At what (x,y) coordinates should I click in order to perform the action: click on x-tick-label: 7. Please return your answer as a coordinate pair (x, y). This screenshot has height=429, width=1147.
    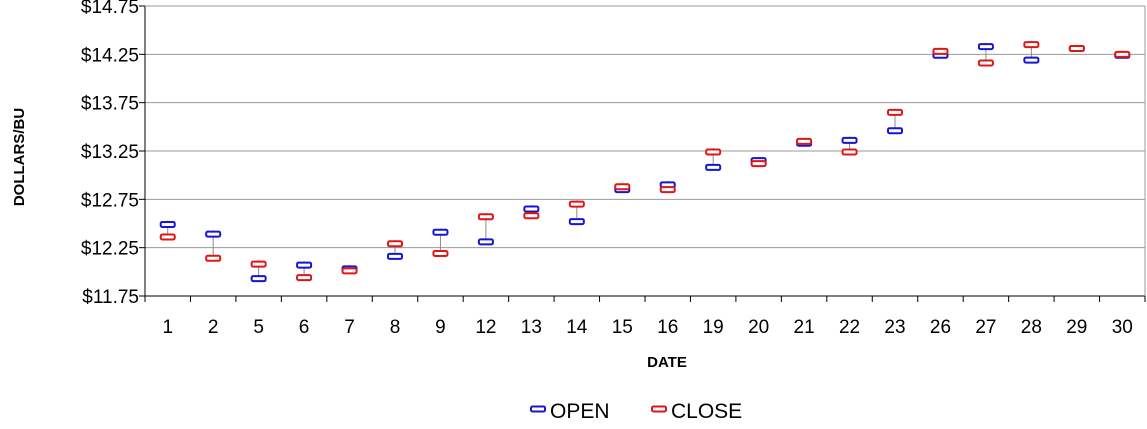
    Looking at the image, I should click on (349, 327).